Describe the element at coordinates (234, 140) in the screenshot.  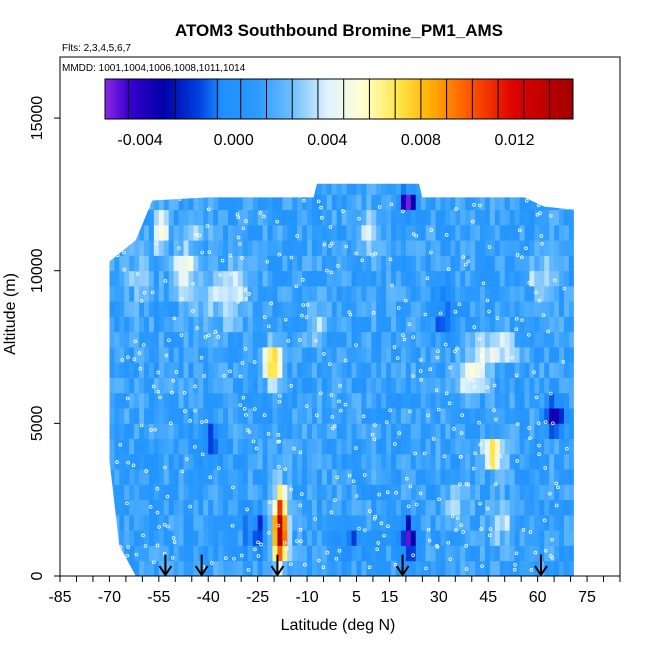
I see `colorbar-tick-label: 0.000` at that location.